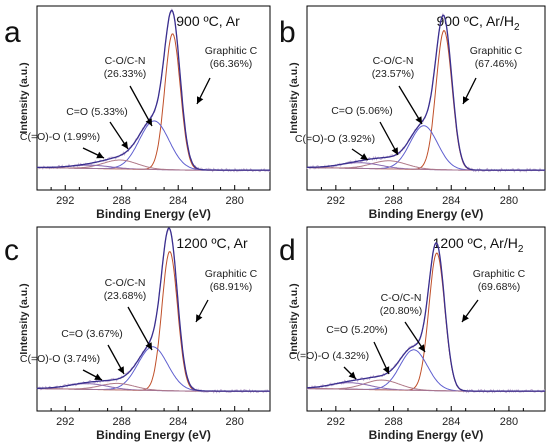 This screenshot has height=445, width=550. I want to click on annotation-percent-co-cn: (20.80%), so click(401, 311).